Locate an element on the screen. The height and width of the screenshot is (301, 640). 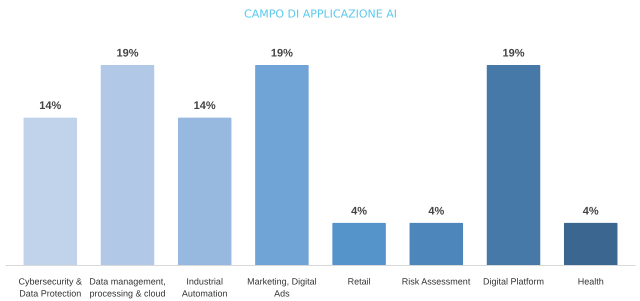
x-tick-label: Data management, processing & cloud is located at coordinates (127, 287).